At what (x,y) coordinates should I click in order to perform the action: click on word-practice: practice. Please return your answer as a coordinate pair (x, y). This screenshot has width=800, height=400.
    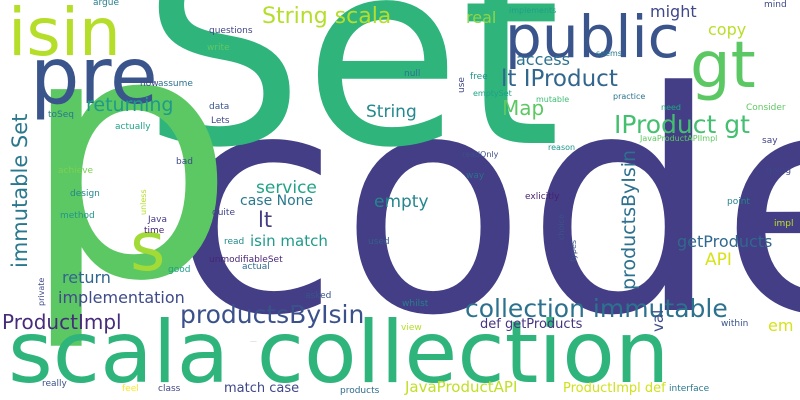
    Looking at the image, I should click on (629, 96).